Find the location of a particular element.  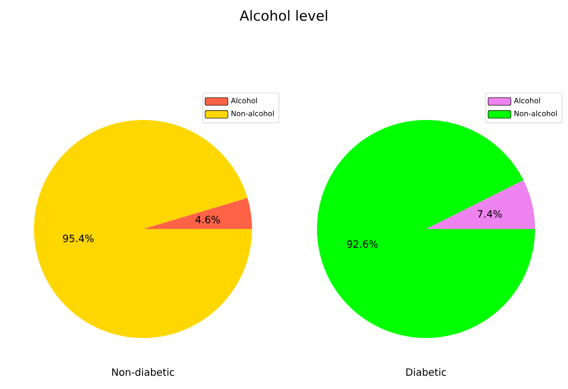

data-label: 95.4% is located at coordinates (78, 238).